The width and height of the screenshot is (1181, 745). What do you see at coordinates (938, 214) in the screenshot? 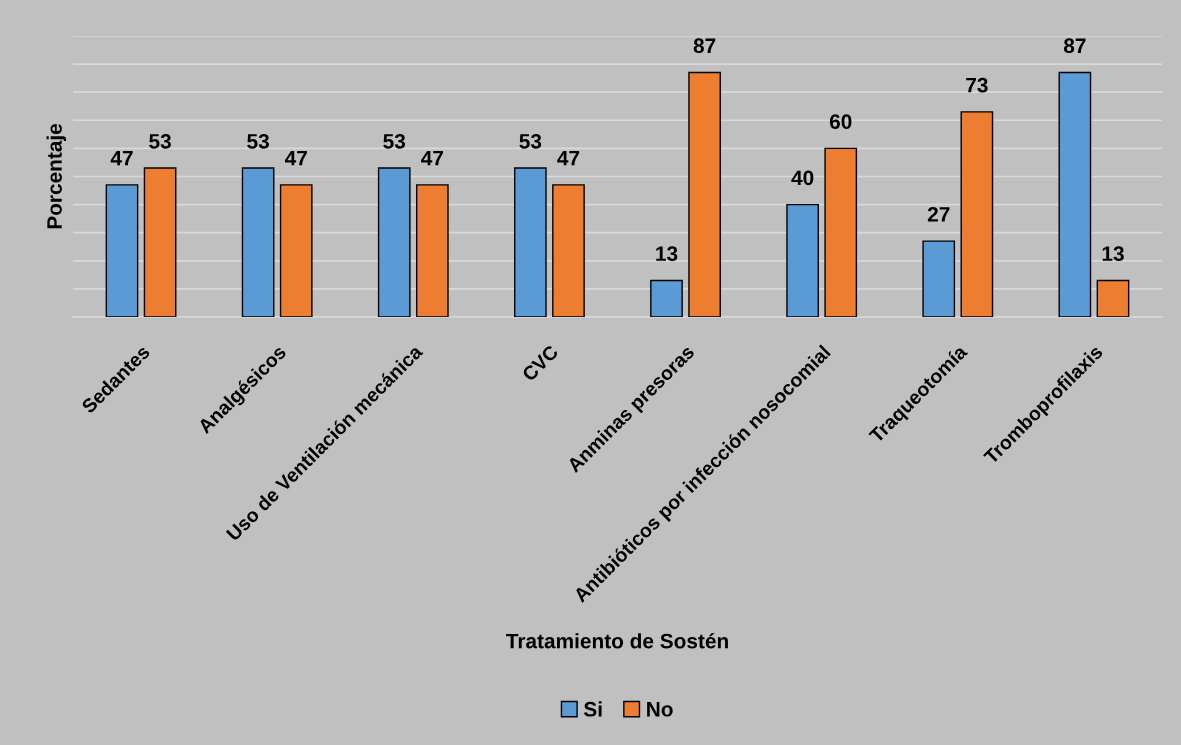
I see `data-label: 27` at bounding box center [938, 214].